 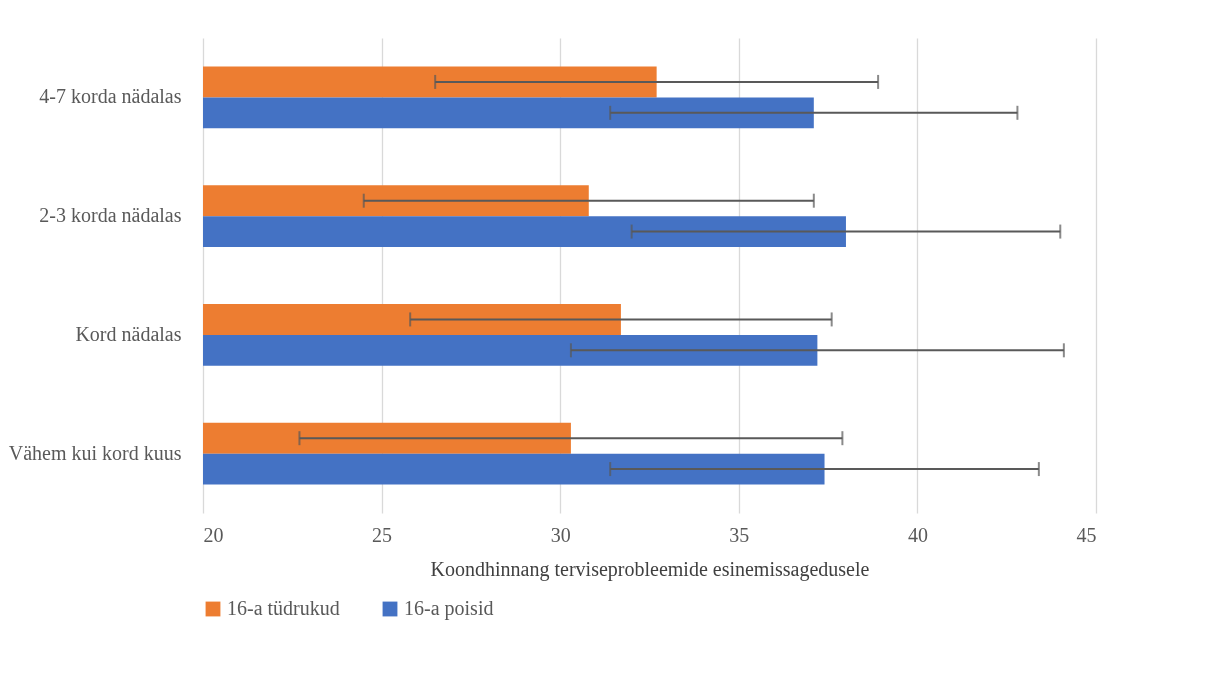 I want to click on x-tick-label: 30, so click(x=560, y=534).